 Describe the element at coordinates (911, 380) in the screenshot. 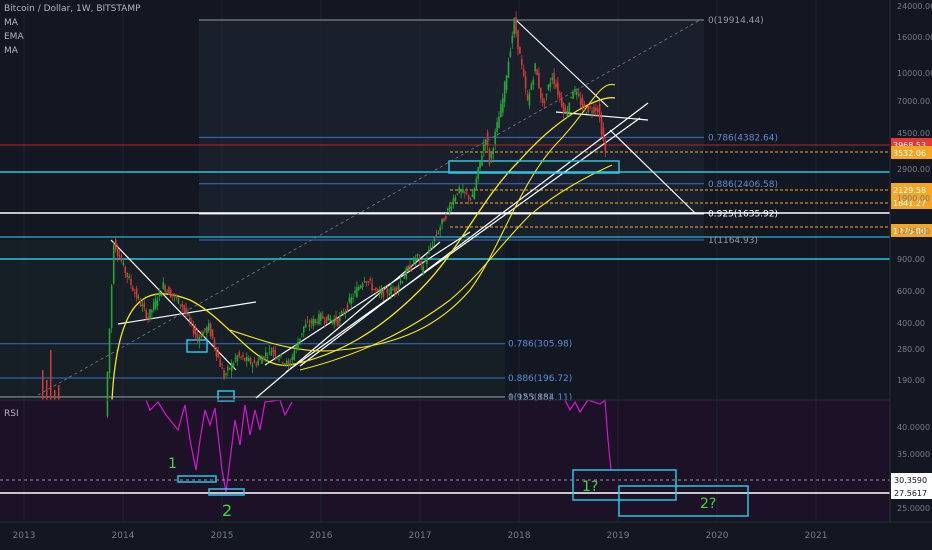

I see `y-tick-label: 190.00` at that location.